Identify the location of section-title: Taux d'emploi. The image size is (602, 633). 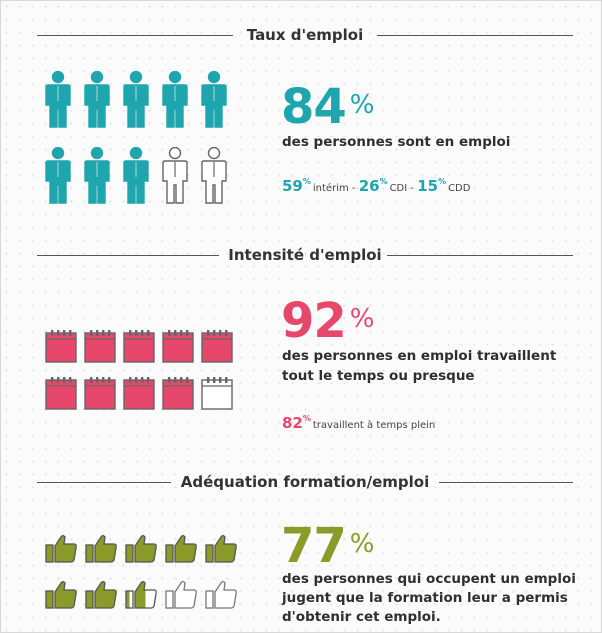
(305, 35).